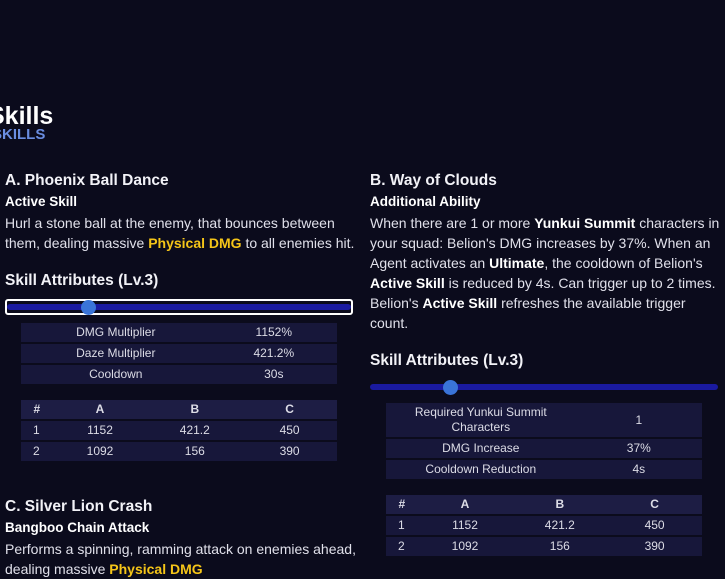  I want to click on attribute-row: Cooldown 30s, so click(179, 374).